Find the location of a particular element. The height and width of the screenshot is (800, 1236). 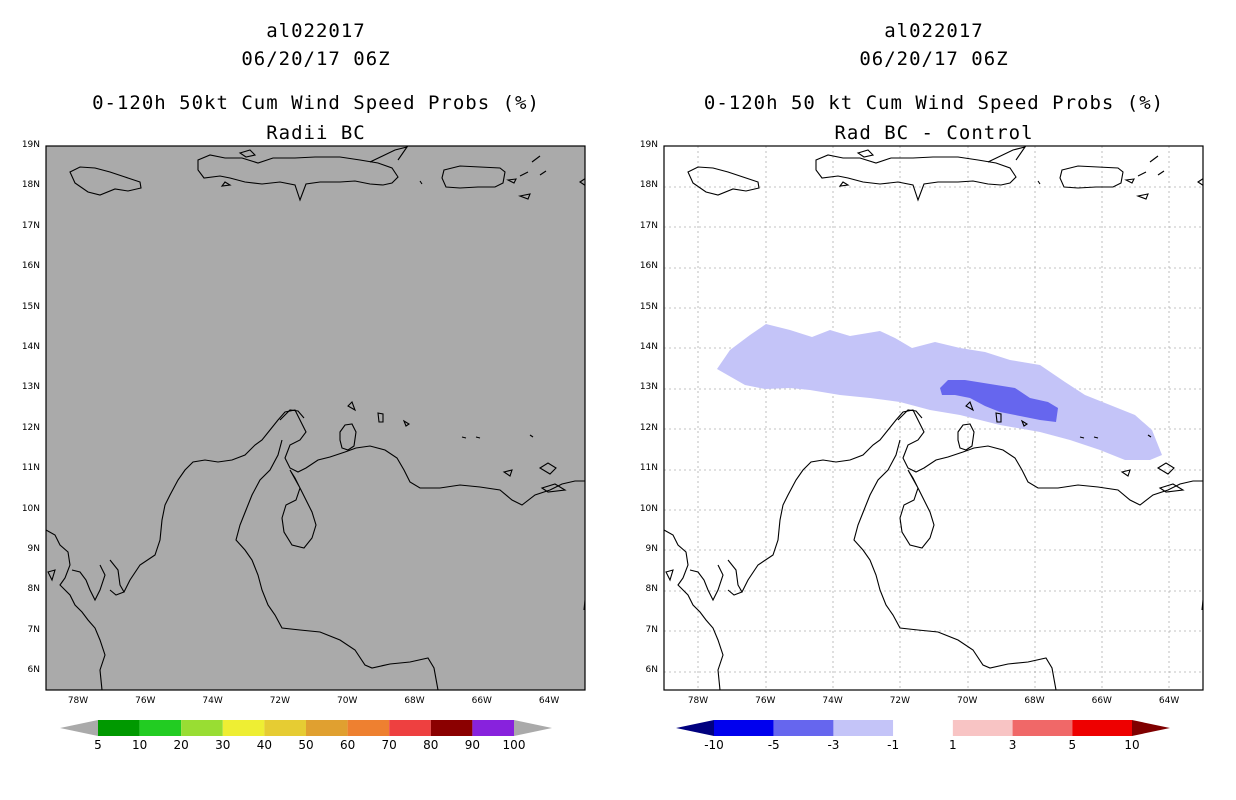

right-subtitle: Rad BC - Control is located at coordinates (934, 133).